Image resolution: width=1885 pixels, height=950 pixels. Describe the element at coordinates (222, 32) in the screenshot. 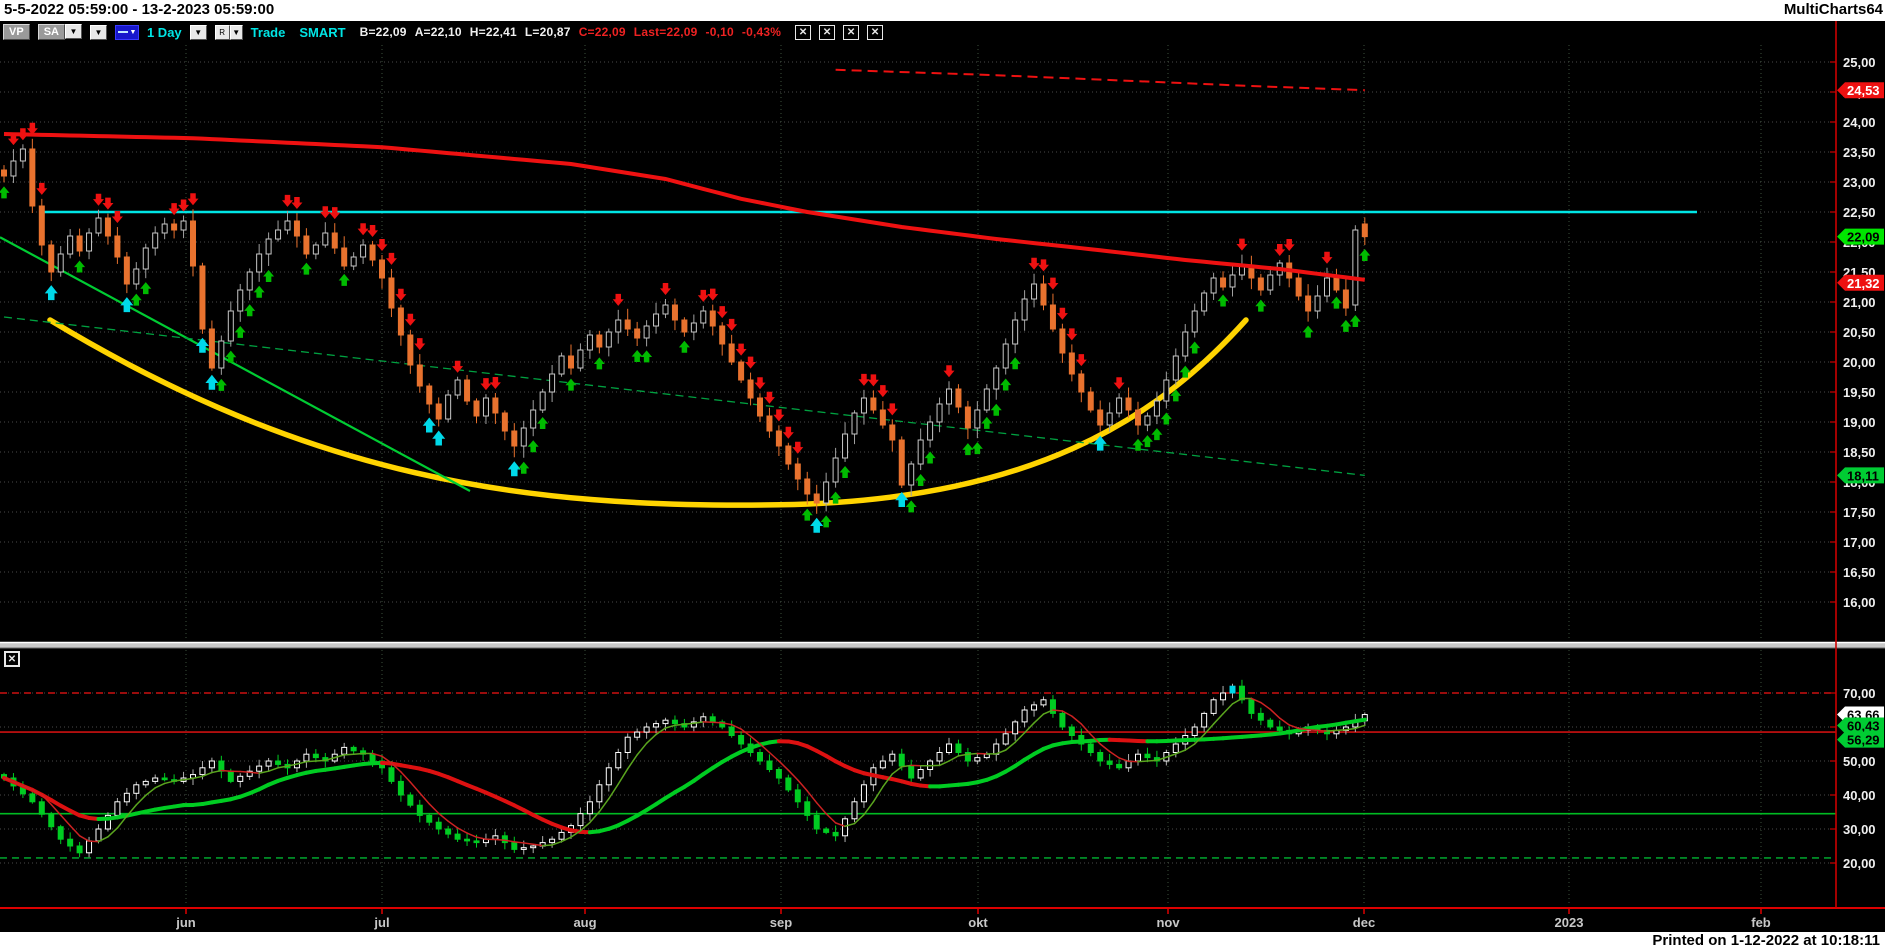

I see `resolution-button: R` at that location.